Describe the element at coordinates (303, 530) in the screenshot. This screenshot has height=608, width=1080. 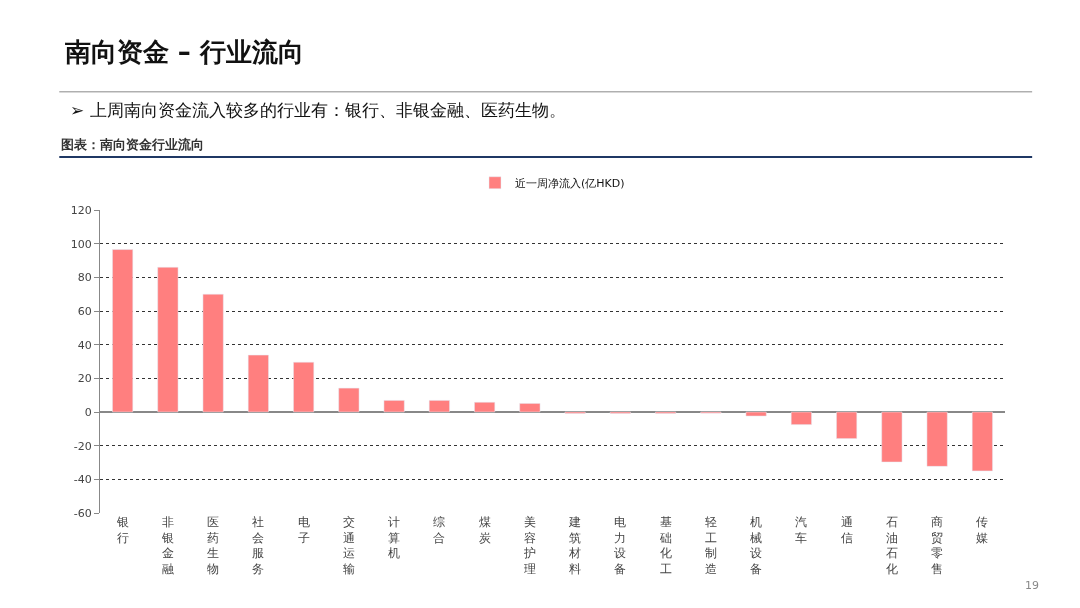
I see `x-tick-label: 电子` at that location.